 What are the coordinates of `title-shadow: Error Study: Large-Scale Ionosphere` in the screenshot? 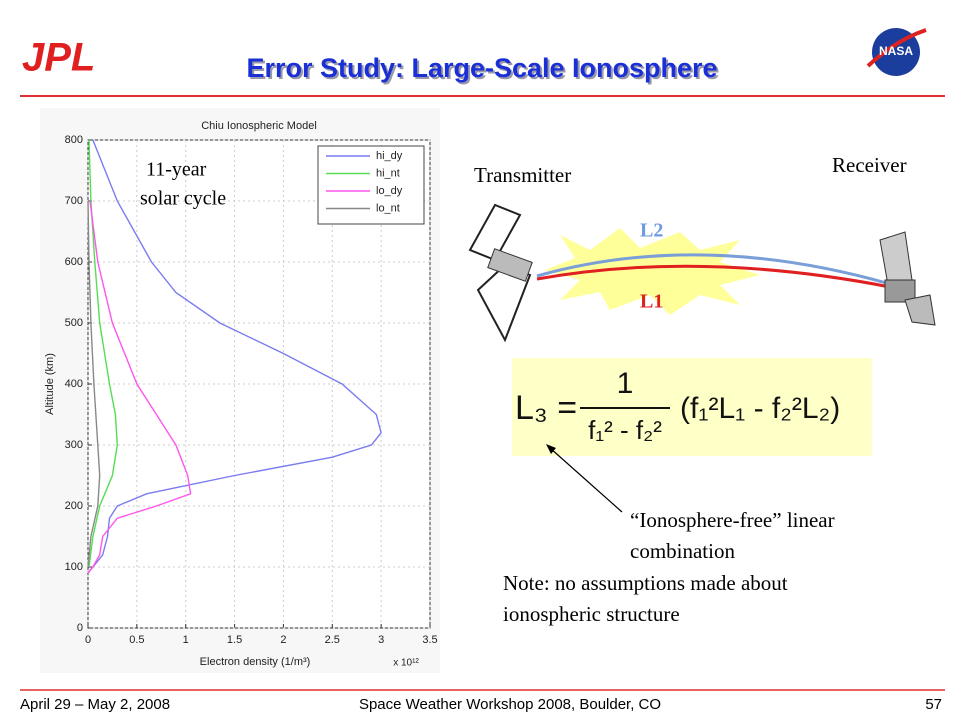 It's located at (483, 70).